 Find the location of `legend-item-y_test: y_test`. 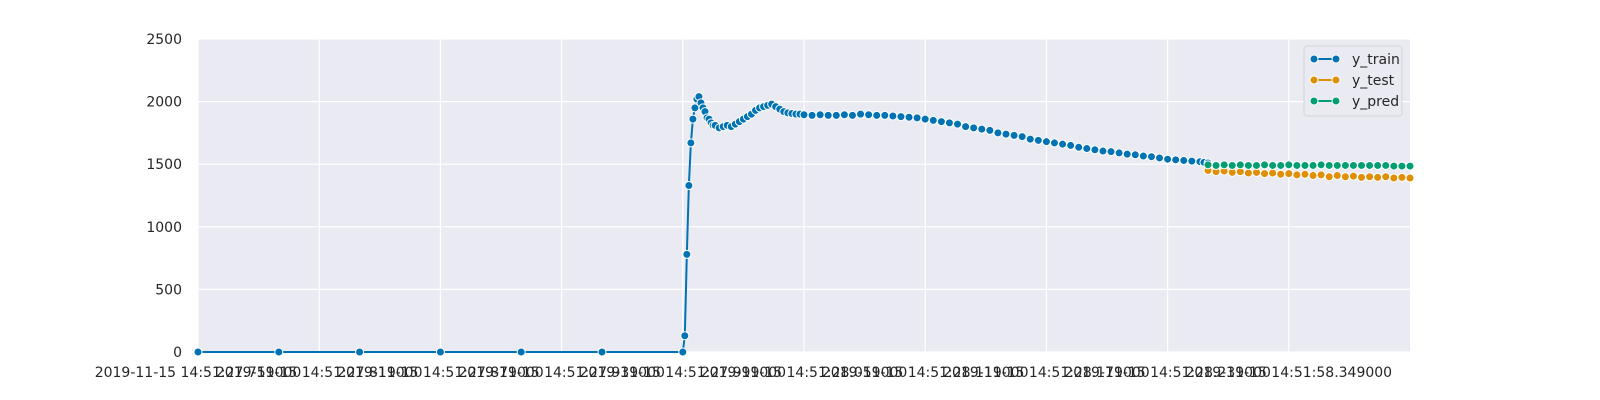

legend-item-y_test: y_test is located at coordinates (1352, 81).